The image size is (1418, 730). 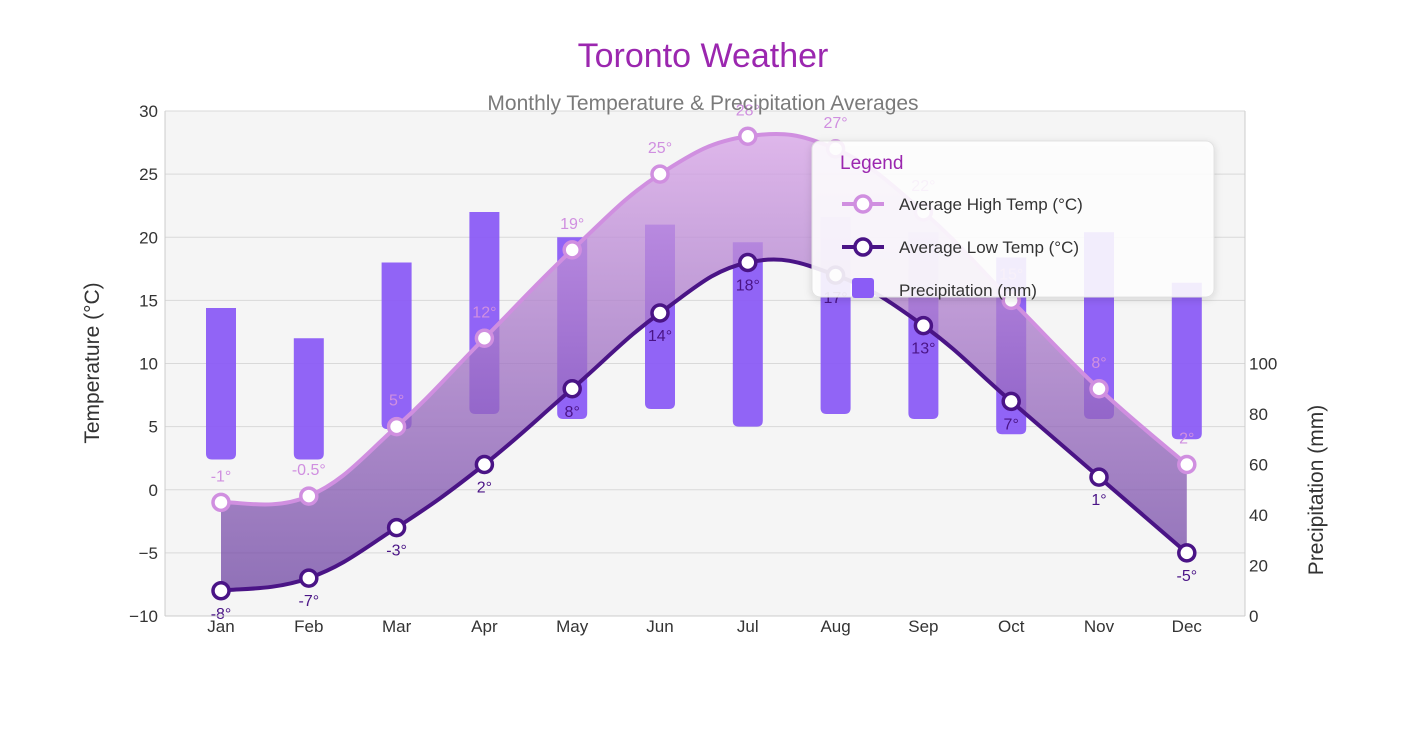 What do you see at coordinates (148, 111) in the screenshot?
I see `y-left-tick-label: 30` at bounding box center [148, 111].